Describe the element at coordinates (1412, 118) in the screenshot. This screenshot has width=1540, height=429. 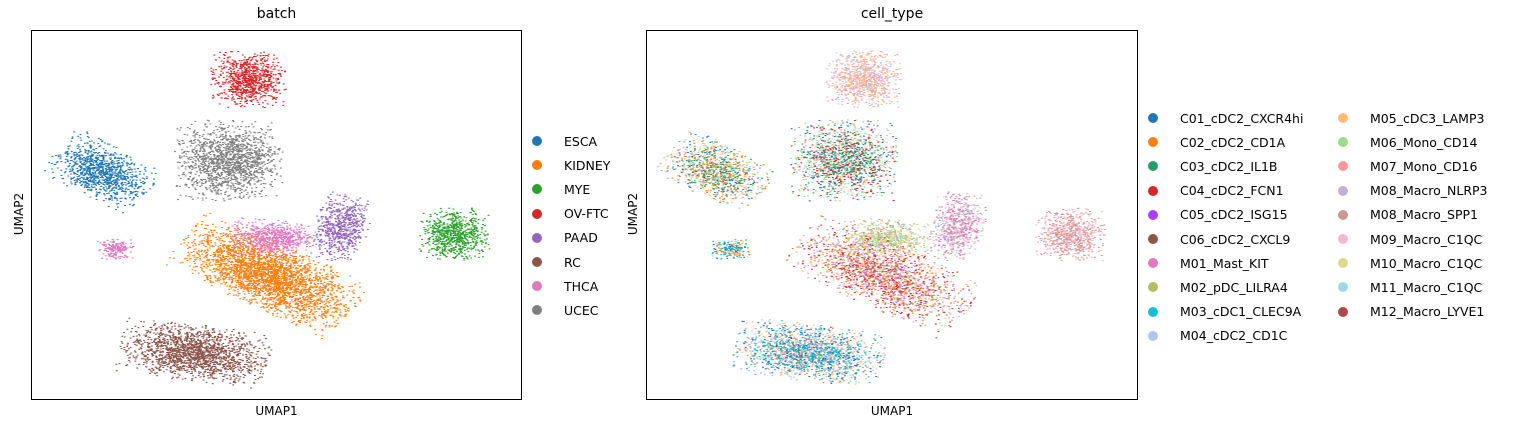
I see `legend-item: M05_cDC3_LAMP3` at that location.